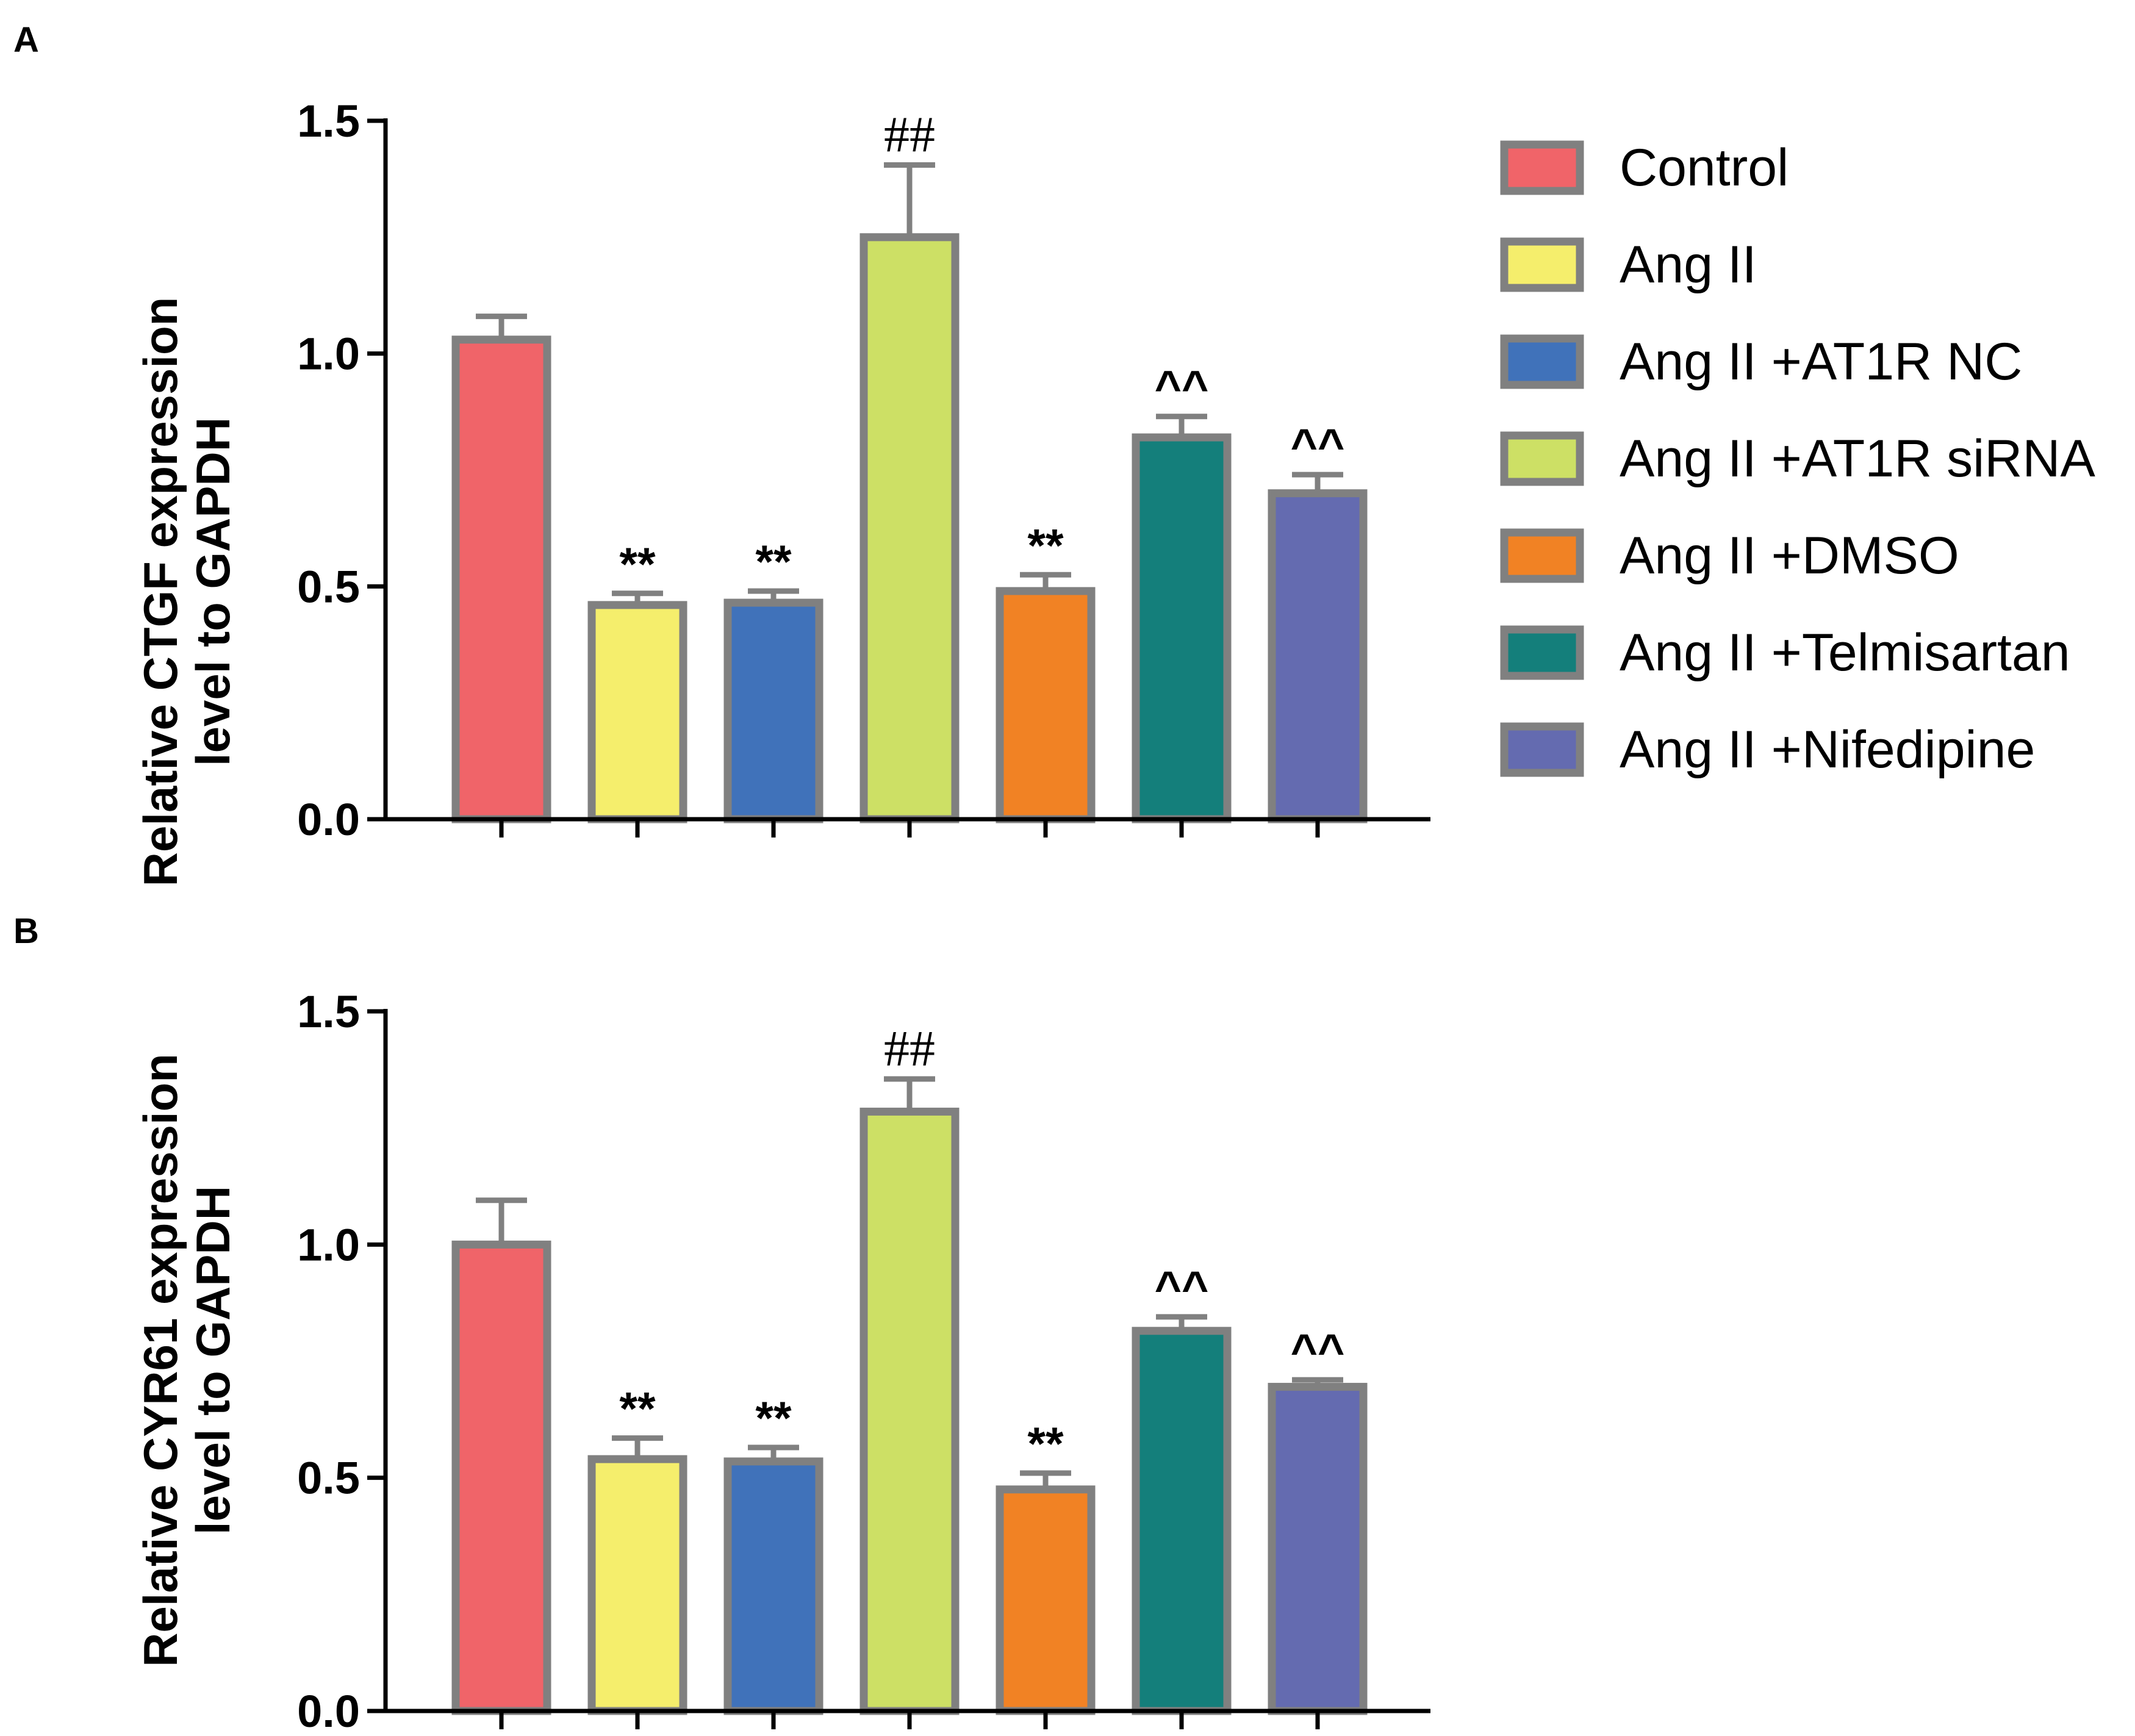 This screenshot has width=2135, height=1736. Describe the element at coordinates (1789, 555) in the screenshot. I see `legend-label: Ang II +DMSO` at that location.